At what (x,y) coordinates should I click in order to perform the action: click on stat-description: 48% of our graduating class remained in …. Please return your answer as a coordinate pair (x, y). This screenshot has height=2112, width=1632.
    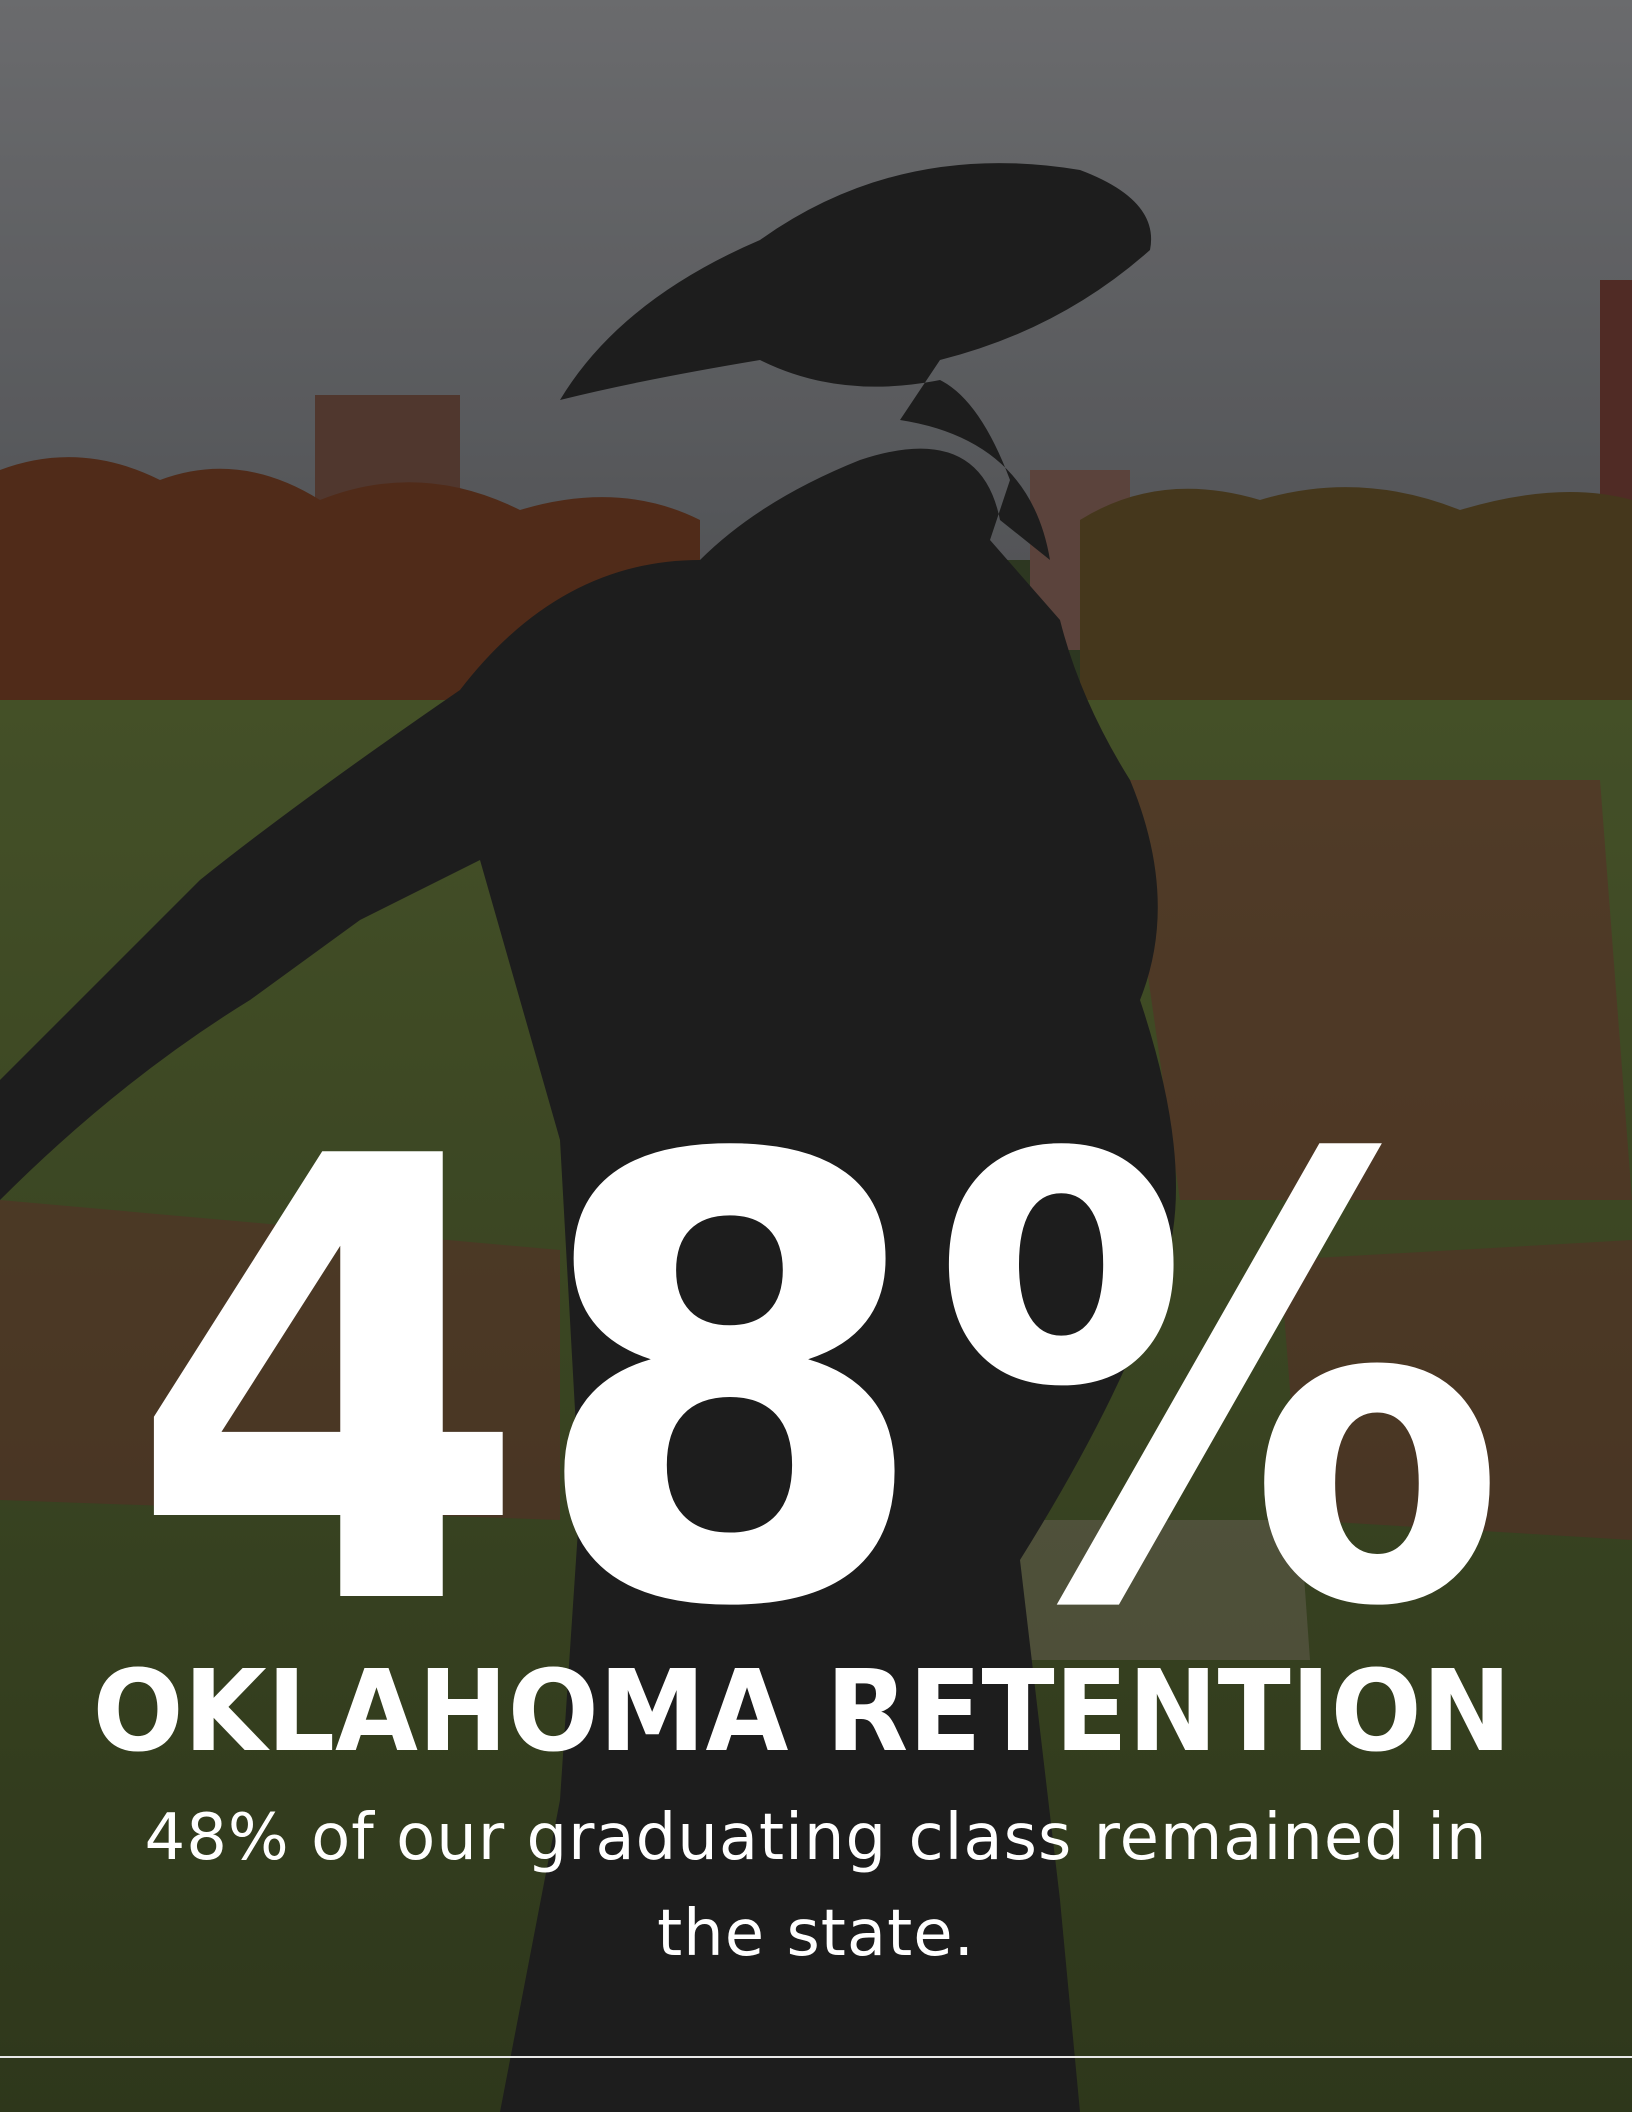
    Looking at the image, I should click on (816, 1886).